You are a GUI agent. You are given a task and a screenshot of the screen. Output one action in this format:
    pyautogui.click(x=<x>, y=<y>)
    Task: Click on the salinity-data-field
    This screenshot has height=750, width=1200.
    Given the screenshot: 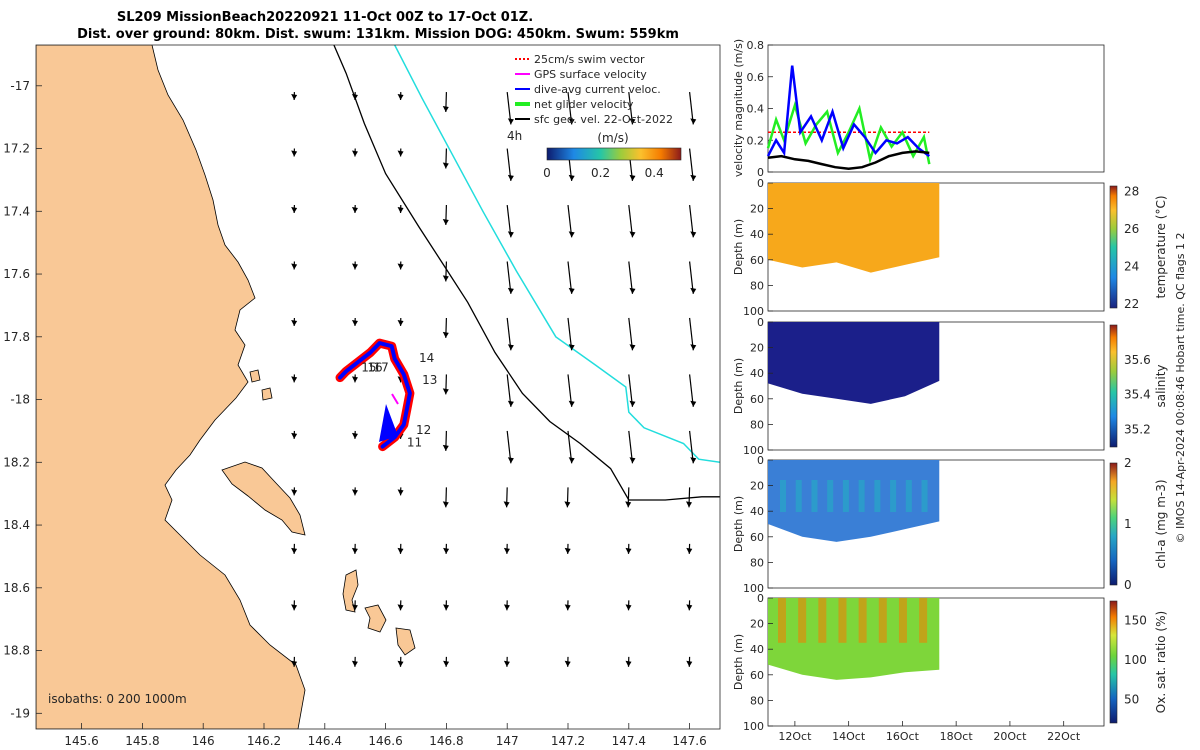 What is the action you would take?
    pyautogui.click(x=854, y=363)
    